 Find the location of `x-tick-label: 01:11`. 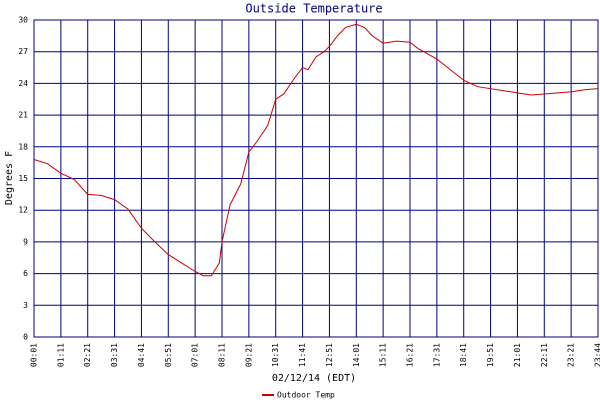

x-tick-label: 01:11 is located at coordinates (60, 355).